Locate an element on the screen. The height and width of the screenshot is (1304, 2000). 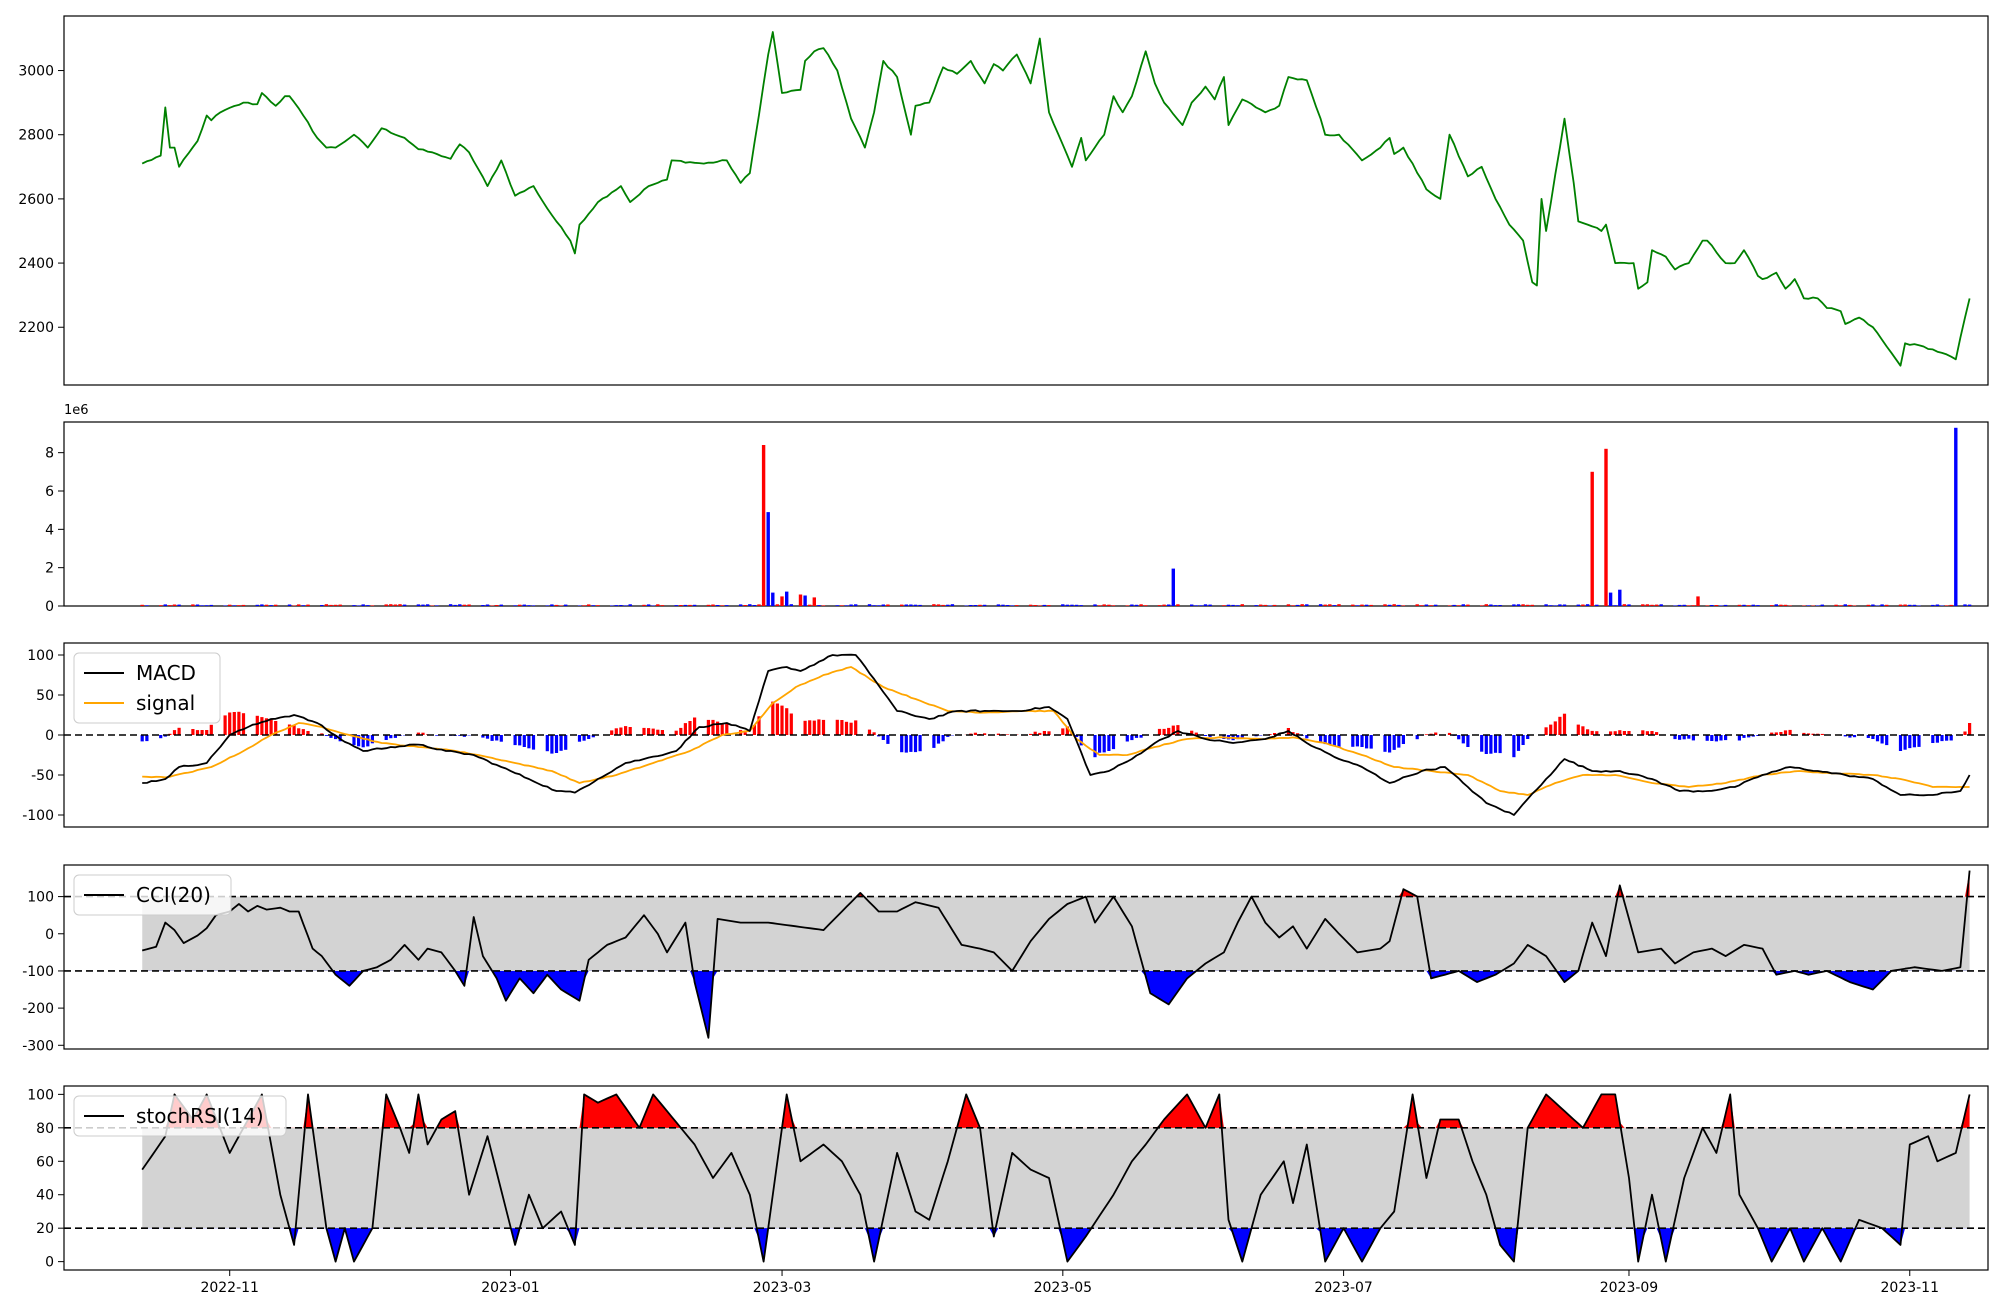
volume-y-tick-label: 6 is located at coordinates (49, 492).